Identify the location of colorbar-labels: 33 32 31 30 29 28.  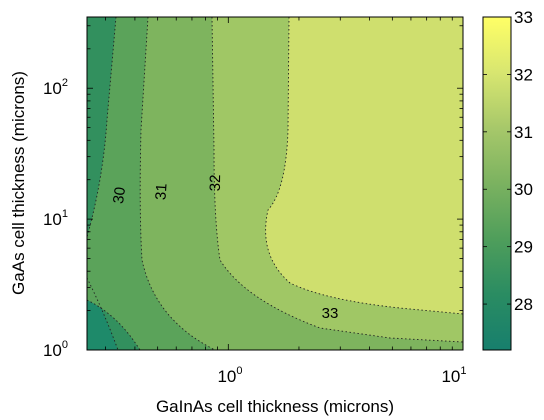
(523, 161).